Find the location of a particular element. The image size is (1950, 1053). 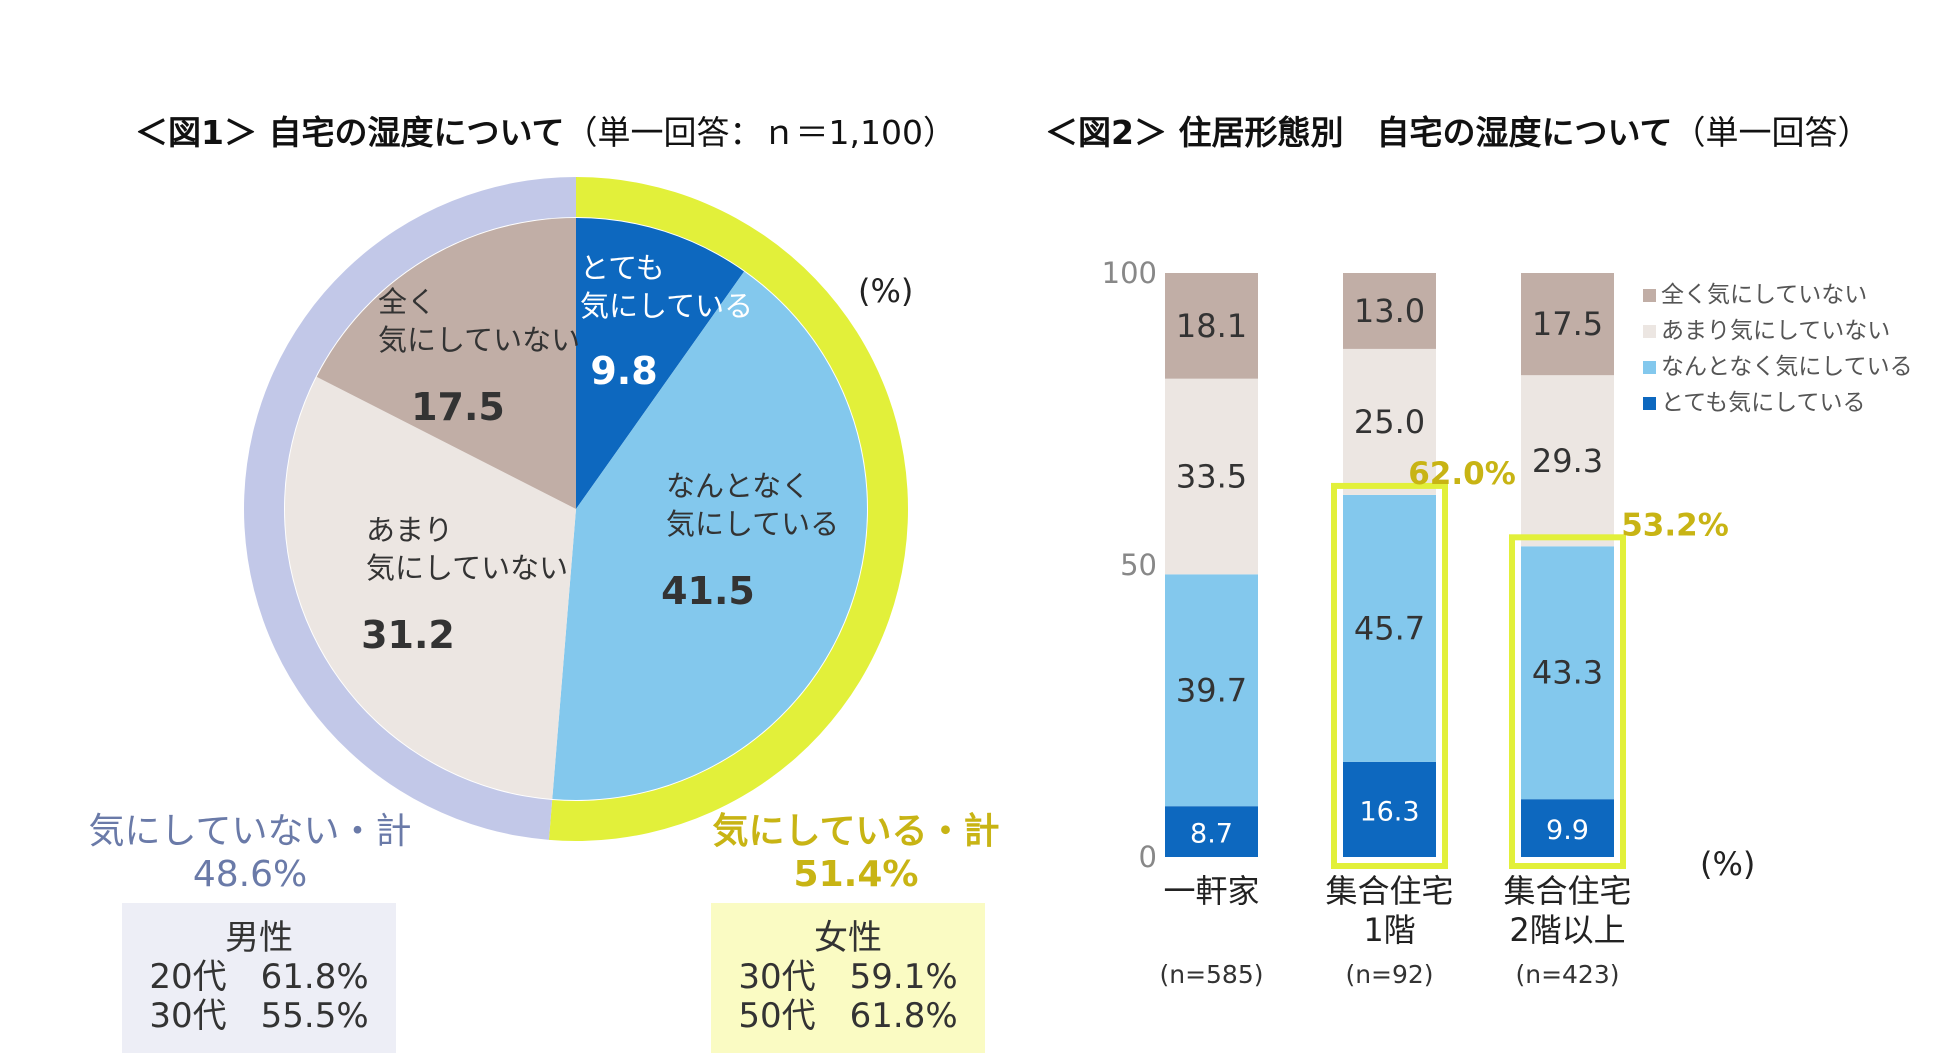

care-total-label: 気にしている・計 is located at coordinates (856, 831).